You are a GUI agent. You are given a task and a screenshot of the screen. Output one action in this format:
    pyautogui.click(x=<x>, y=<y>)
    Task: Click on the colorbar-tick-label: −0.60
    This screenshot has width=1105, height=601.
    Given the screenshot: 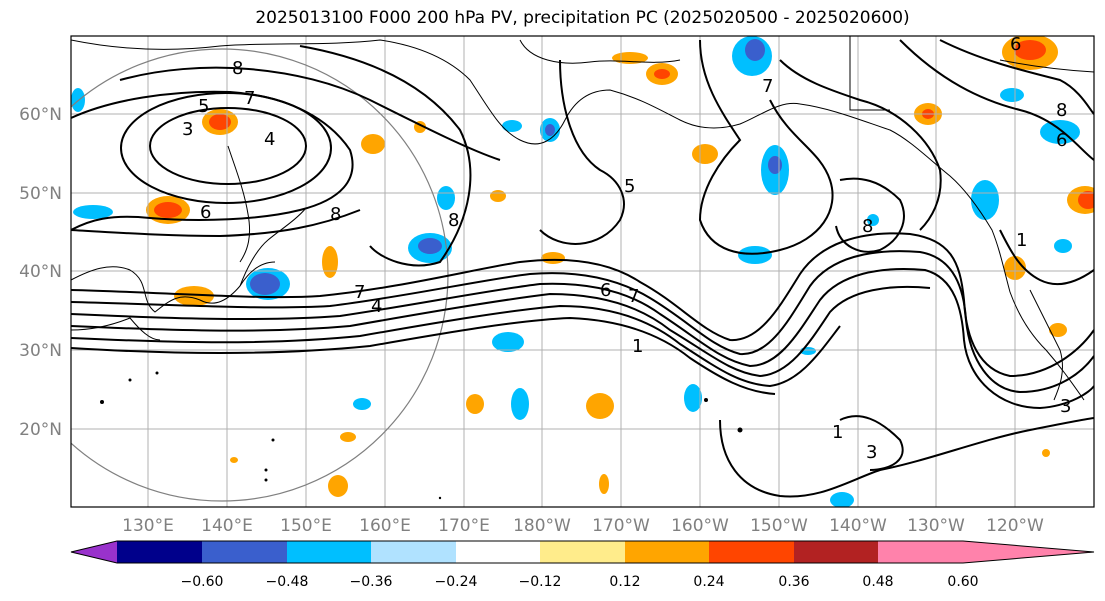 What is the action you would take?
    pyautogui.click(x=202, y=582)
    